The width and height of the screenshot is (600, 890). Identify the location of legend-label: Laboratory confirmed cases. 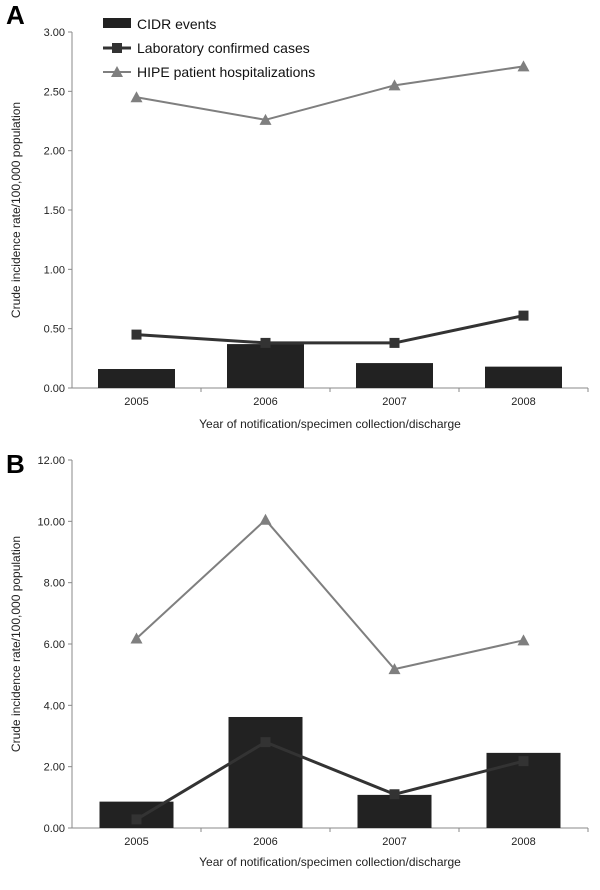
(223, 48).